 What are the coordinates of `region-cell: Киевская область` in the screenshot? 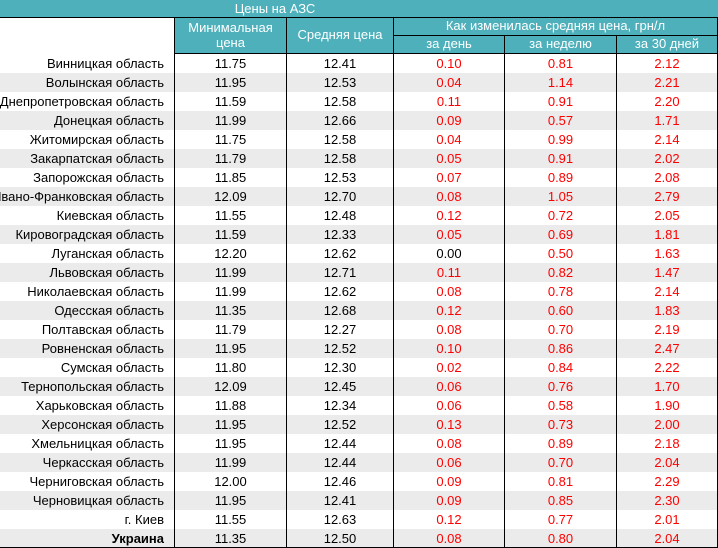 It's located at (87, 215).